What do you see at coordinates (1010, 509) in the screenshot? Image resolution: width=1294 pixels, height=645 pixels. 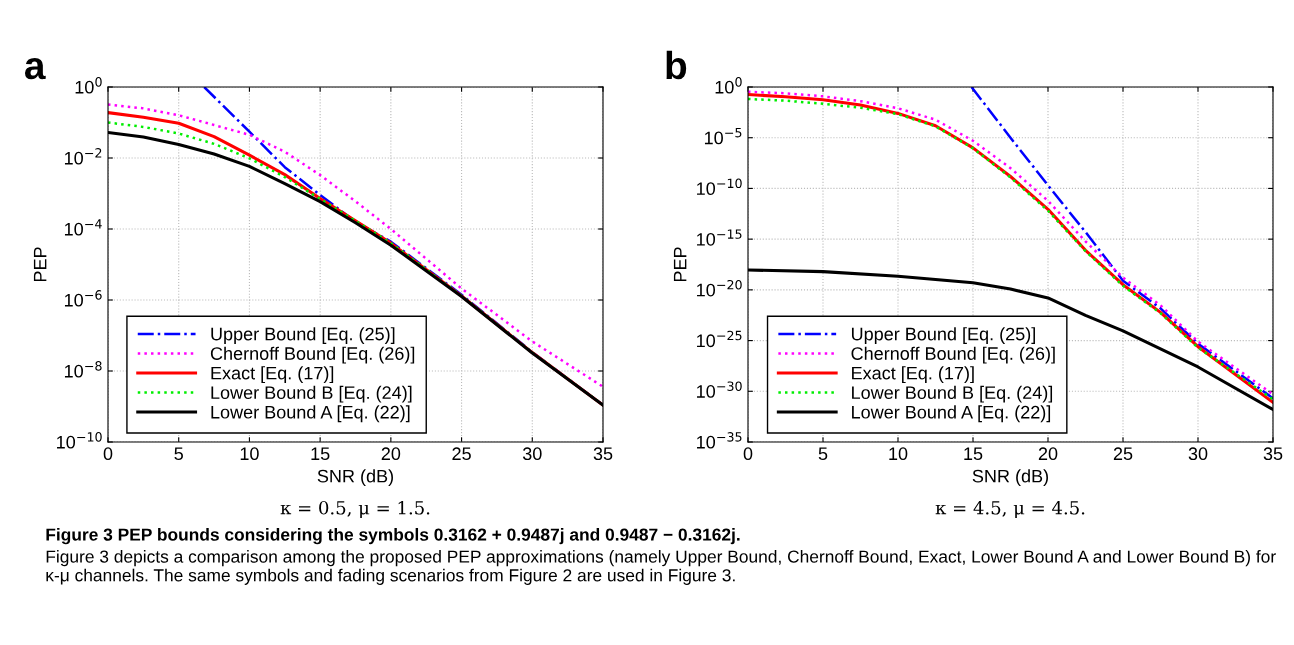 I see `text: κ = 4.5, μ = 4.5.` at bounding box center [1010, 509].